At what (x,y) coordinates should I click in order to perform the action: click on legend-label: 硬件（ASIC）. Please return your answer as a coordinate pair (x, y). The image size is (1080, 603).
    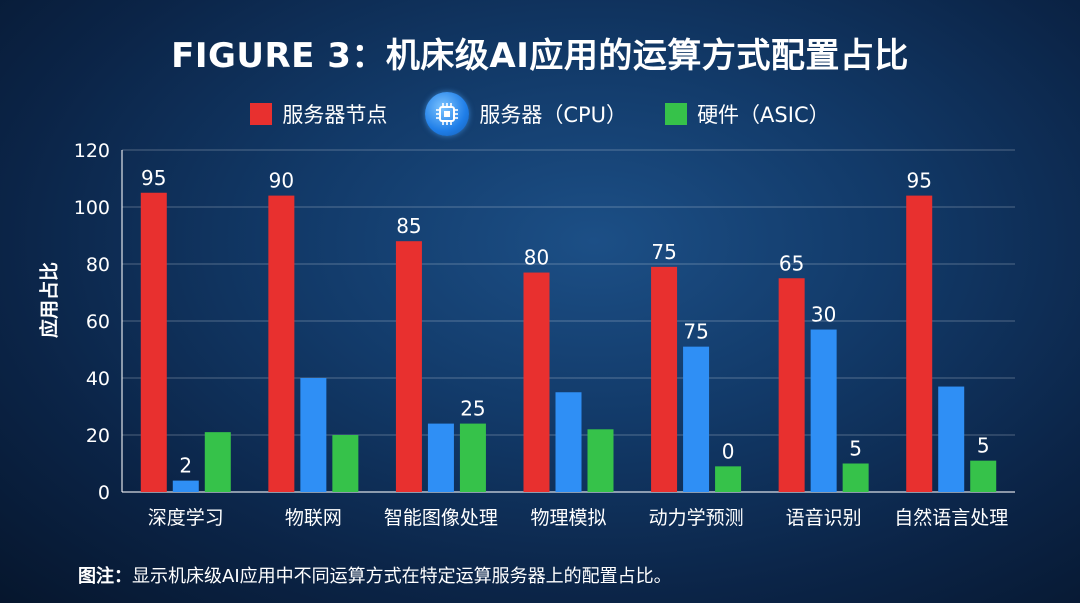
    Looking at the image, I should click on (763, 115).